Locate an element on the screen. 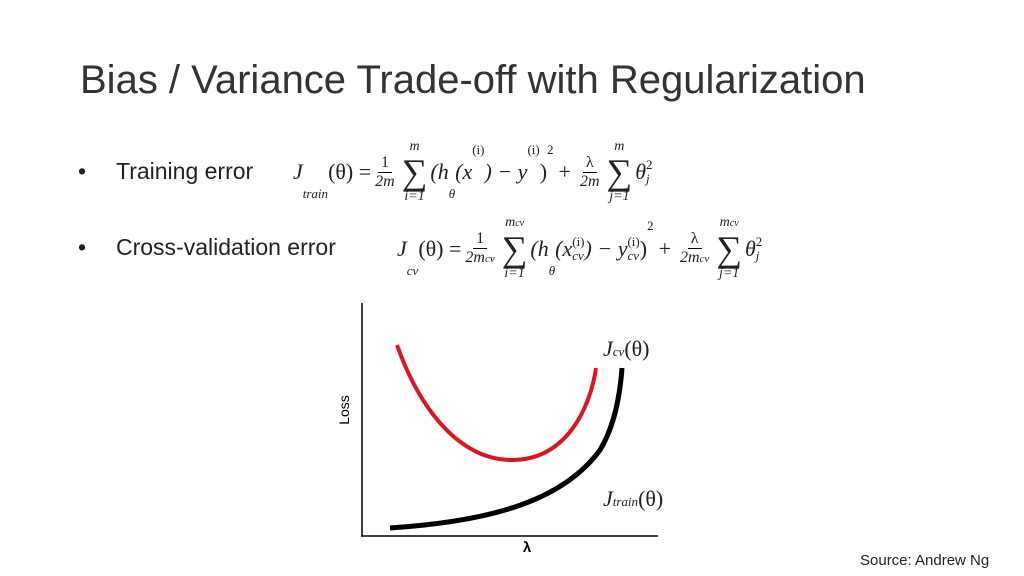 This screenshot has height=576, width=1024. fraction: 1 2m is located at coordinates (385, 172).